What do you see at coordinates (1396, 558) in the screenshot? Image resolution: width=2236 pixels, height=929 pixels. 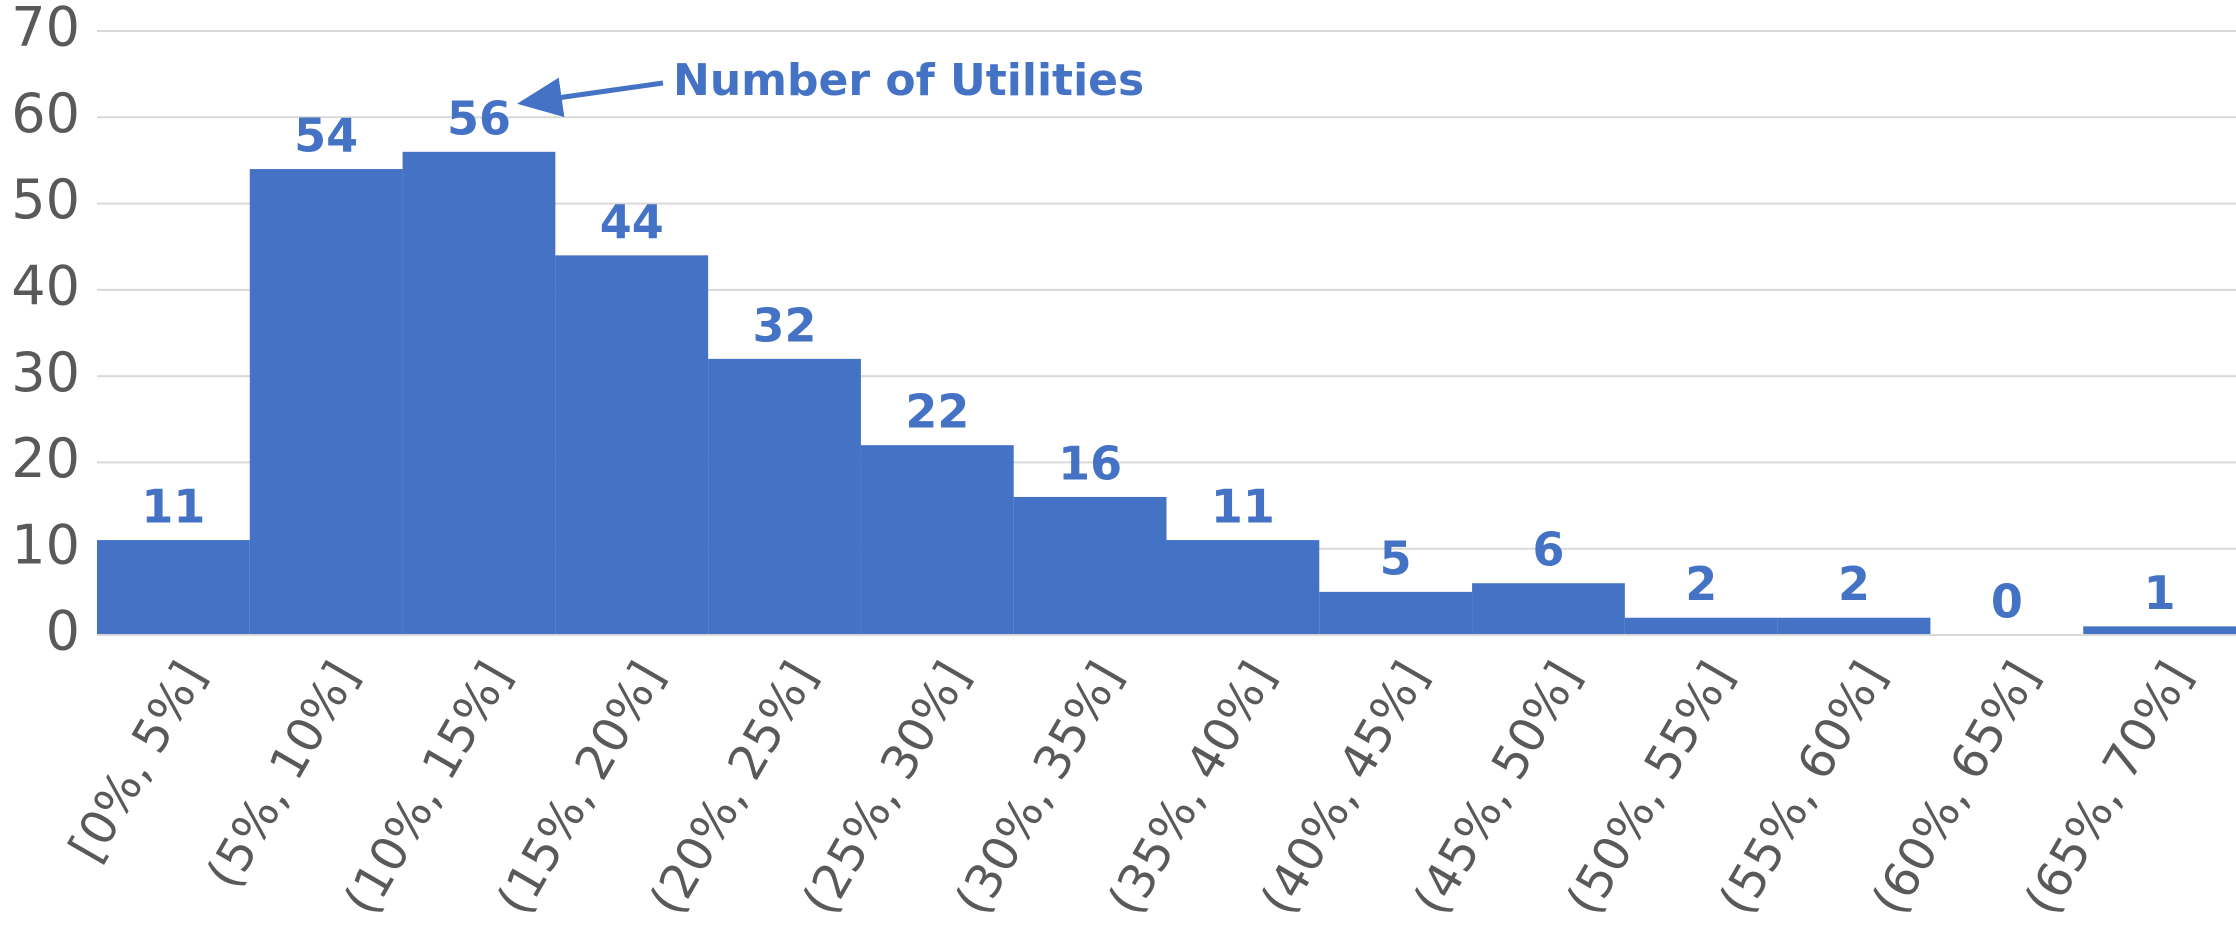 I see `data-label: 5` at bounding box center [1396, 558].